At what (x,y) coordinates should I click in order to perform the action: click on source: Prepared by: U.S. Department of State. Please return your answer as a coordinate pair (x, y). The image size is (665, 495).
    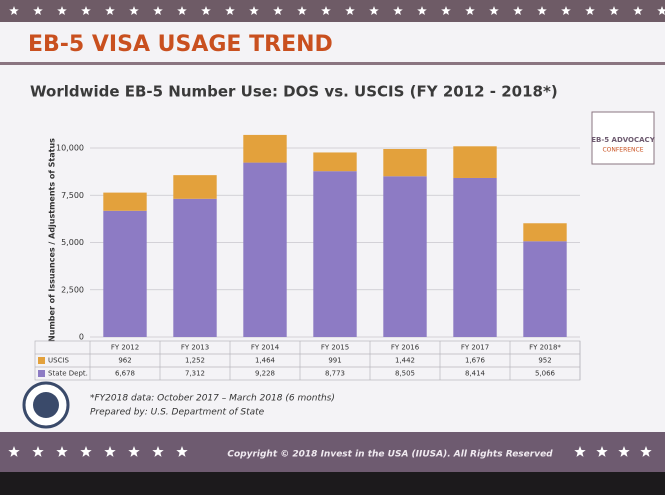
    Looking at the image, I should click on (177, 413).